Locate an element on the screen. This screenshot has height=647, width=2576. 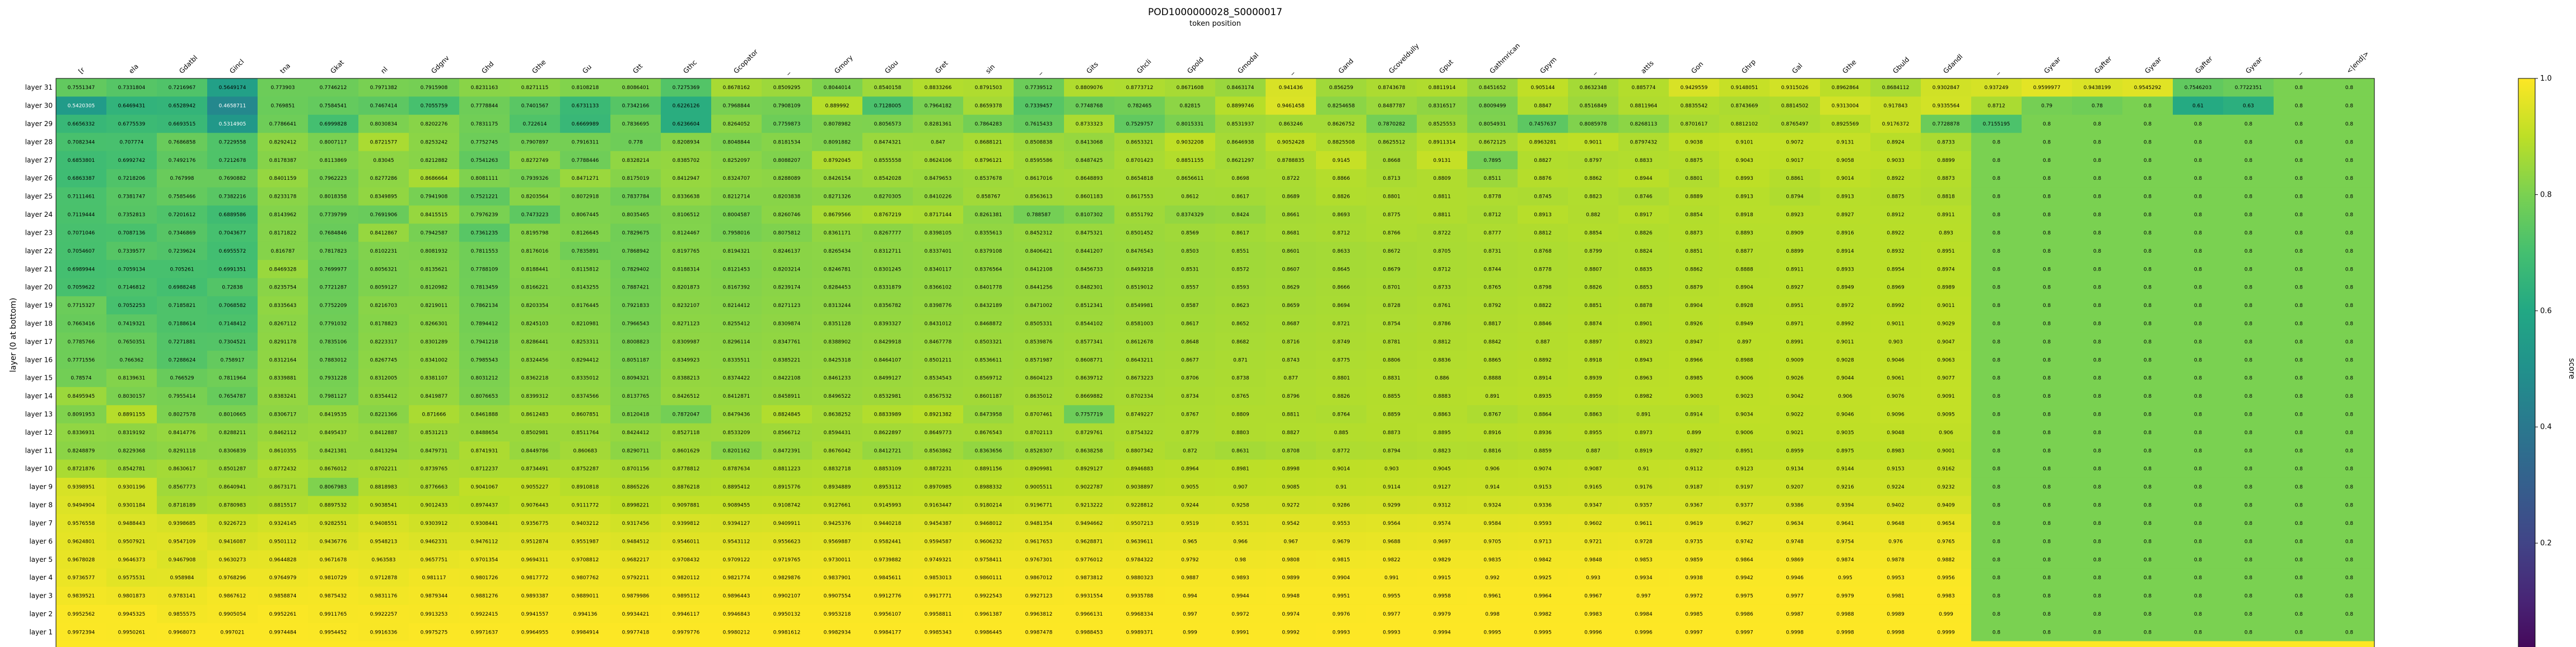
heatmap-cell-value: 0.8410226 is located at coordinates (939, 197).